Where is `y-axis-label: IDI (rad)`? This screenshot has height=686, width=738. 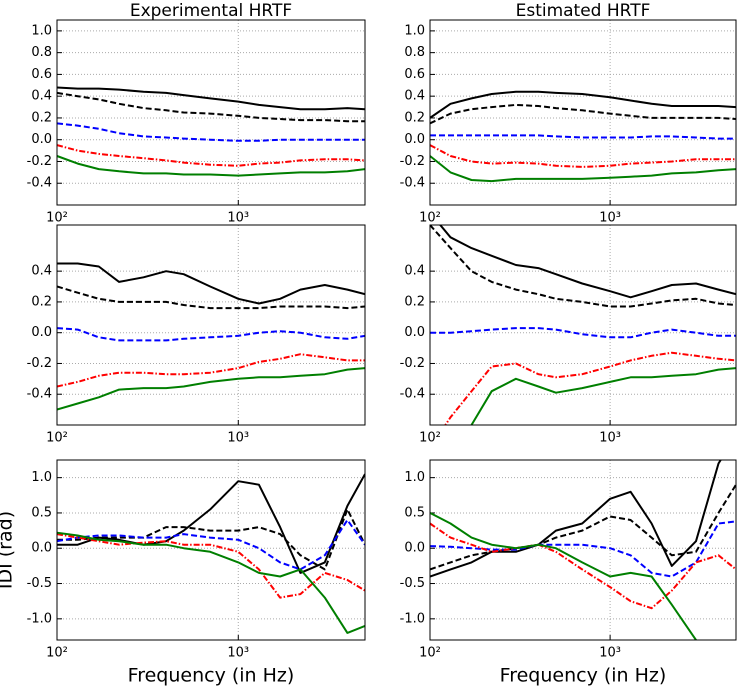 y-axis-label: IDI (rad) is located at coordinates (8, 550).